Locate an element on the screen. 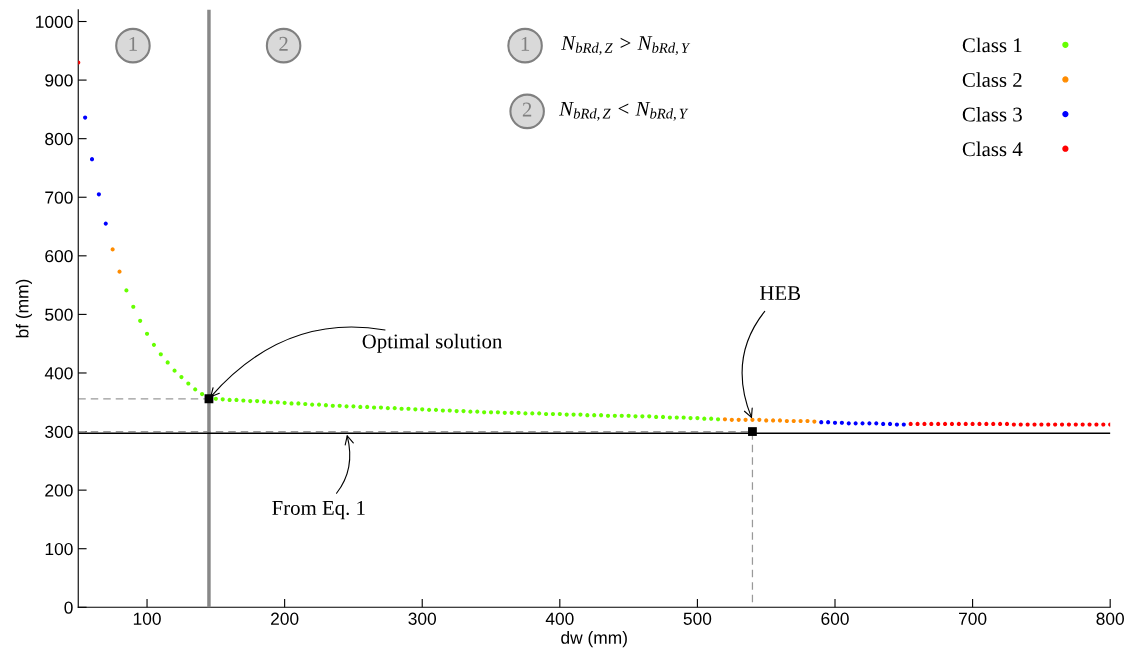 The height and width of the screenshot is (653, 1134). x-axis-title: dw (mm) is located at coordinates (594, 639).